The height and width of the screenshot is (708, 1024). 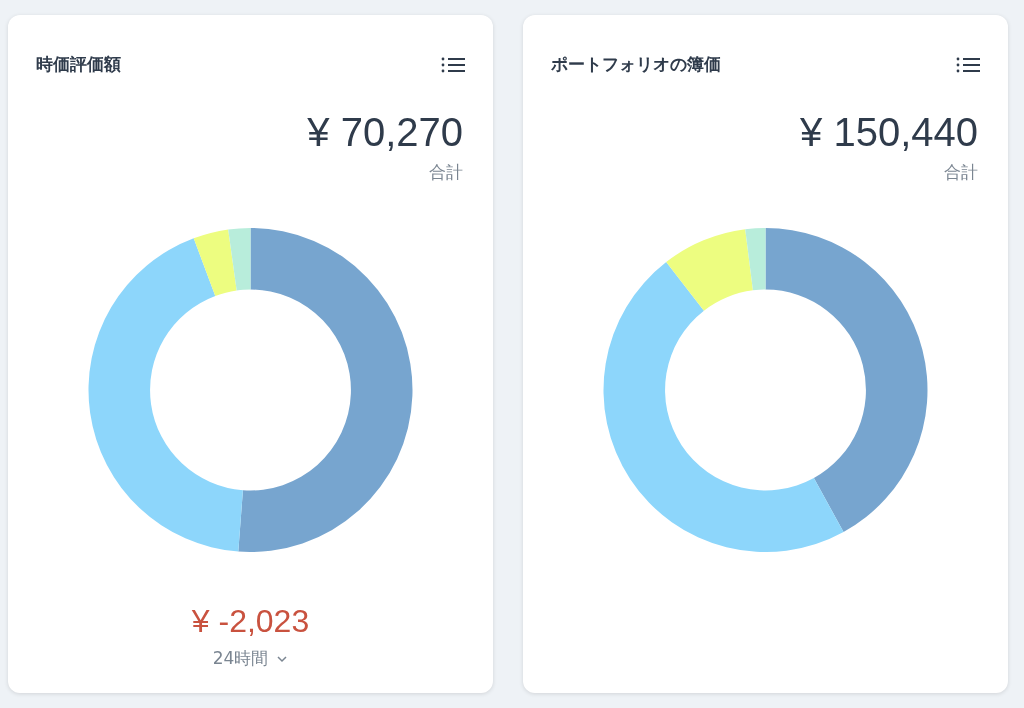 What do you see at coordinates (889, 132) in the screenshot?
I see `text: ¥ 150,440` at bounding box center [889, 132].